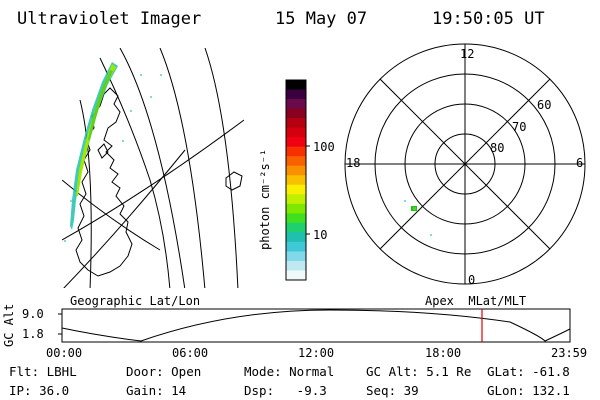 Image resolution: width=600 pixels, height=400 pixels. I want to click on timeline-left-label: Geographic Lat/Lon, so click(135, 301).